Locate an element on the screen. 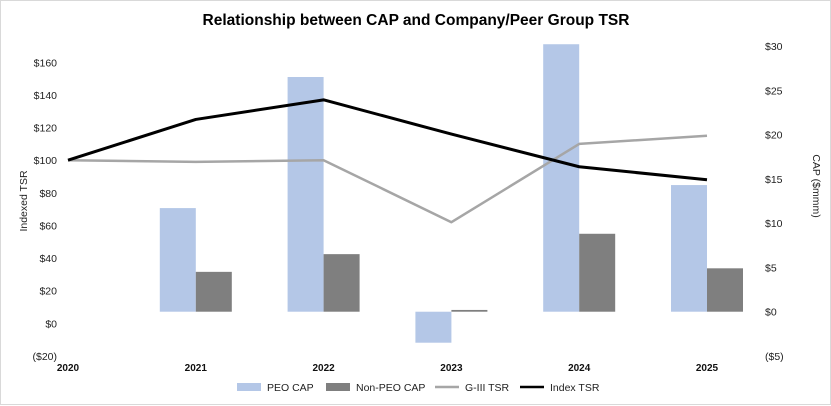 This screenshot has width=831, height=406. x-tick-label: 2020 is located at coordinates (68, 368).